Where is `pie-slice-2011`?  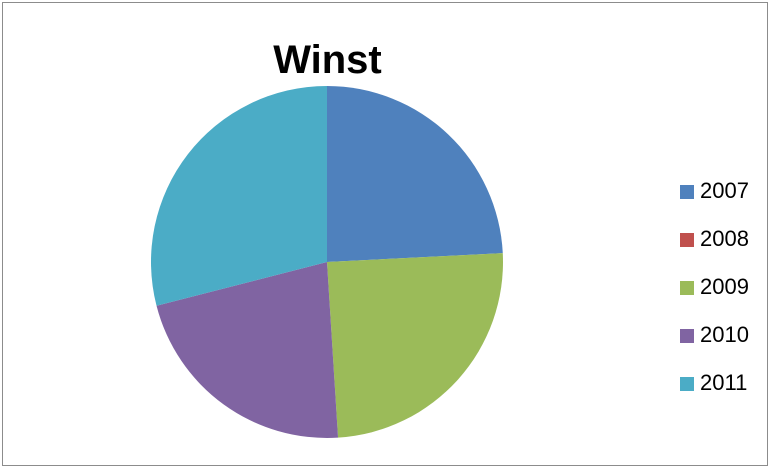 pie-slice-2011 is located at coordinates (239, 196).